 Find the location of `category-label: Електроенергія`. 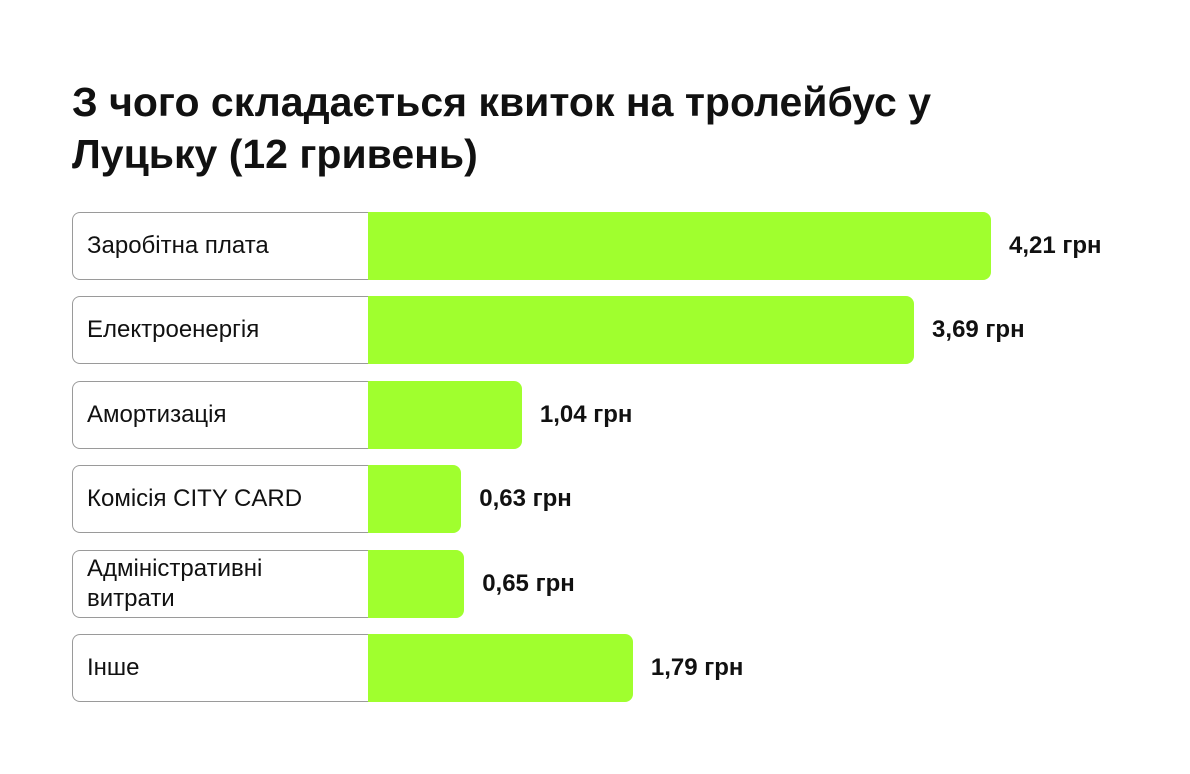

category-label: Електроенергія is located at coordinates (173, 330).